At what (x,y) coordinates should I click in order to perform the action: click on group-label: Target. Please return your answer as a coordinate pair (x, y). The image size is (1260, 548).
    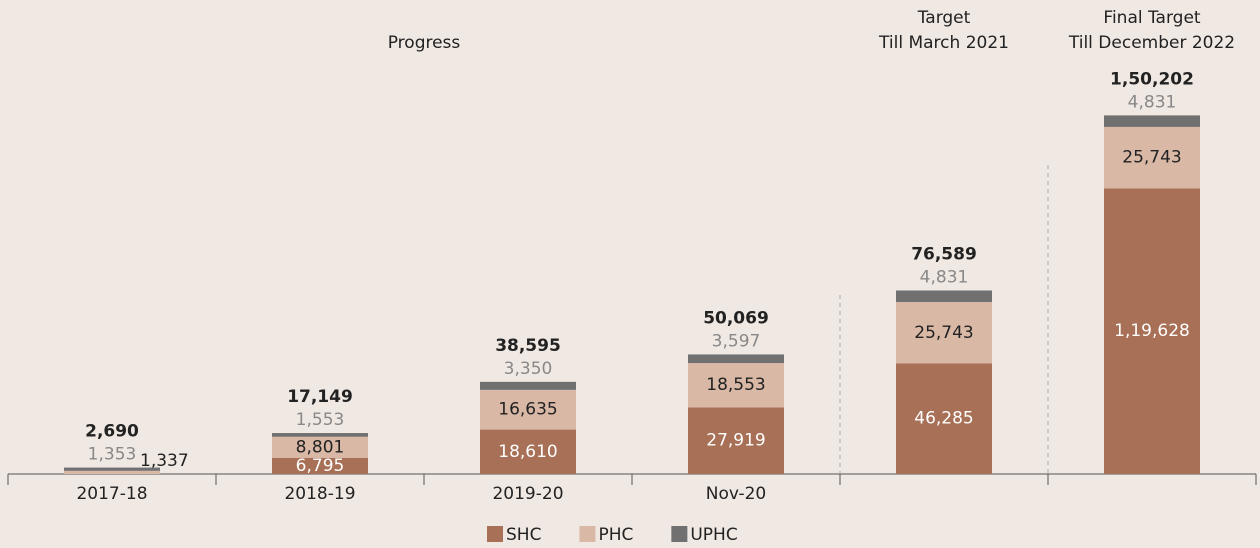
    Looking at the image, I should click on (944, 18).